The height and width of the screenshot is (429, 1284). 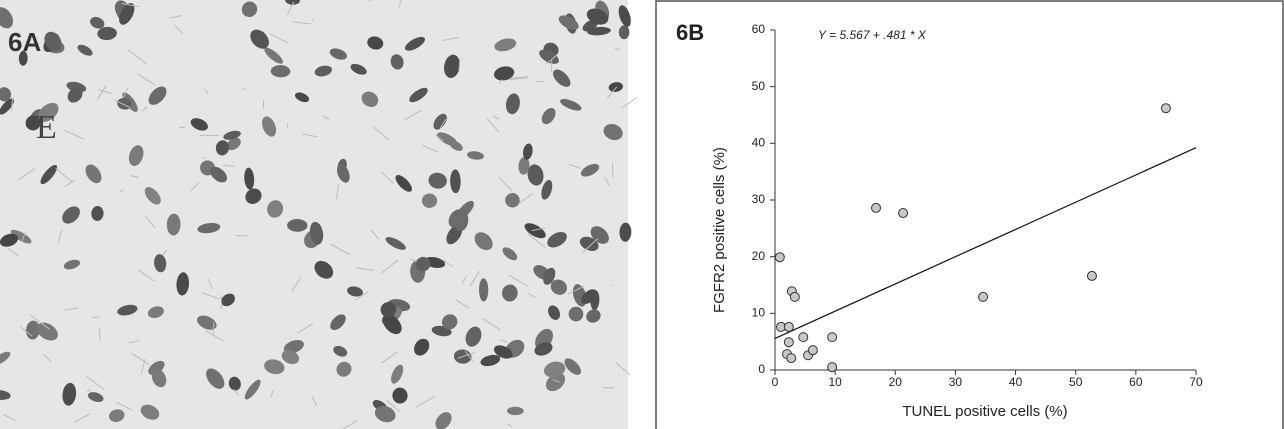 What do you see at coordinates (759, 313) in the screenshot?
I see `y-tick-label: 10` at bounding box center [759, 313].